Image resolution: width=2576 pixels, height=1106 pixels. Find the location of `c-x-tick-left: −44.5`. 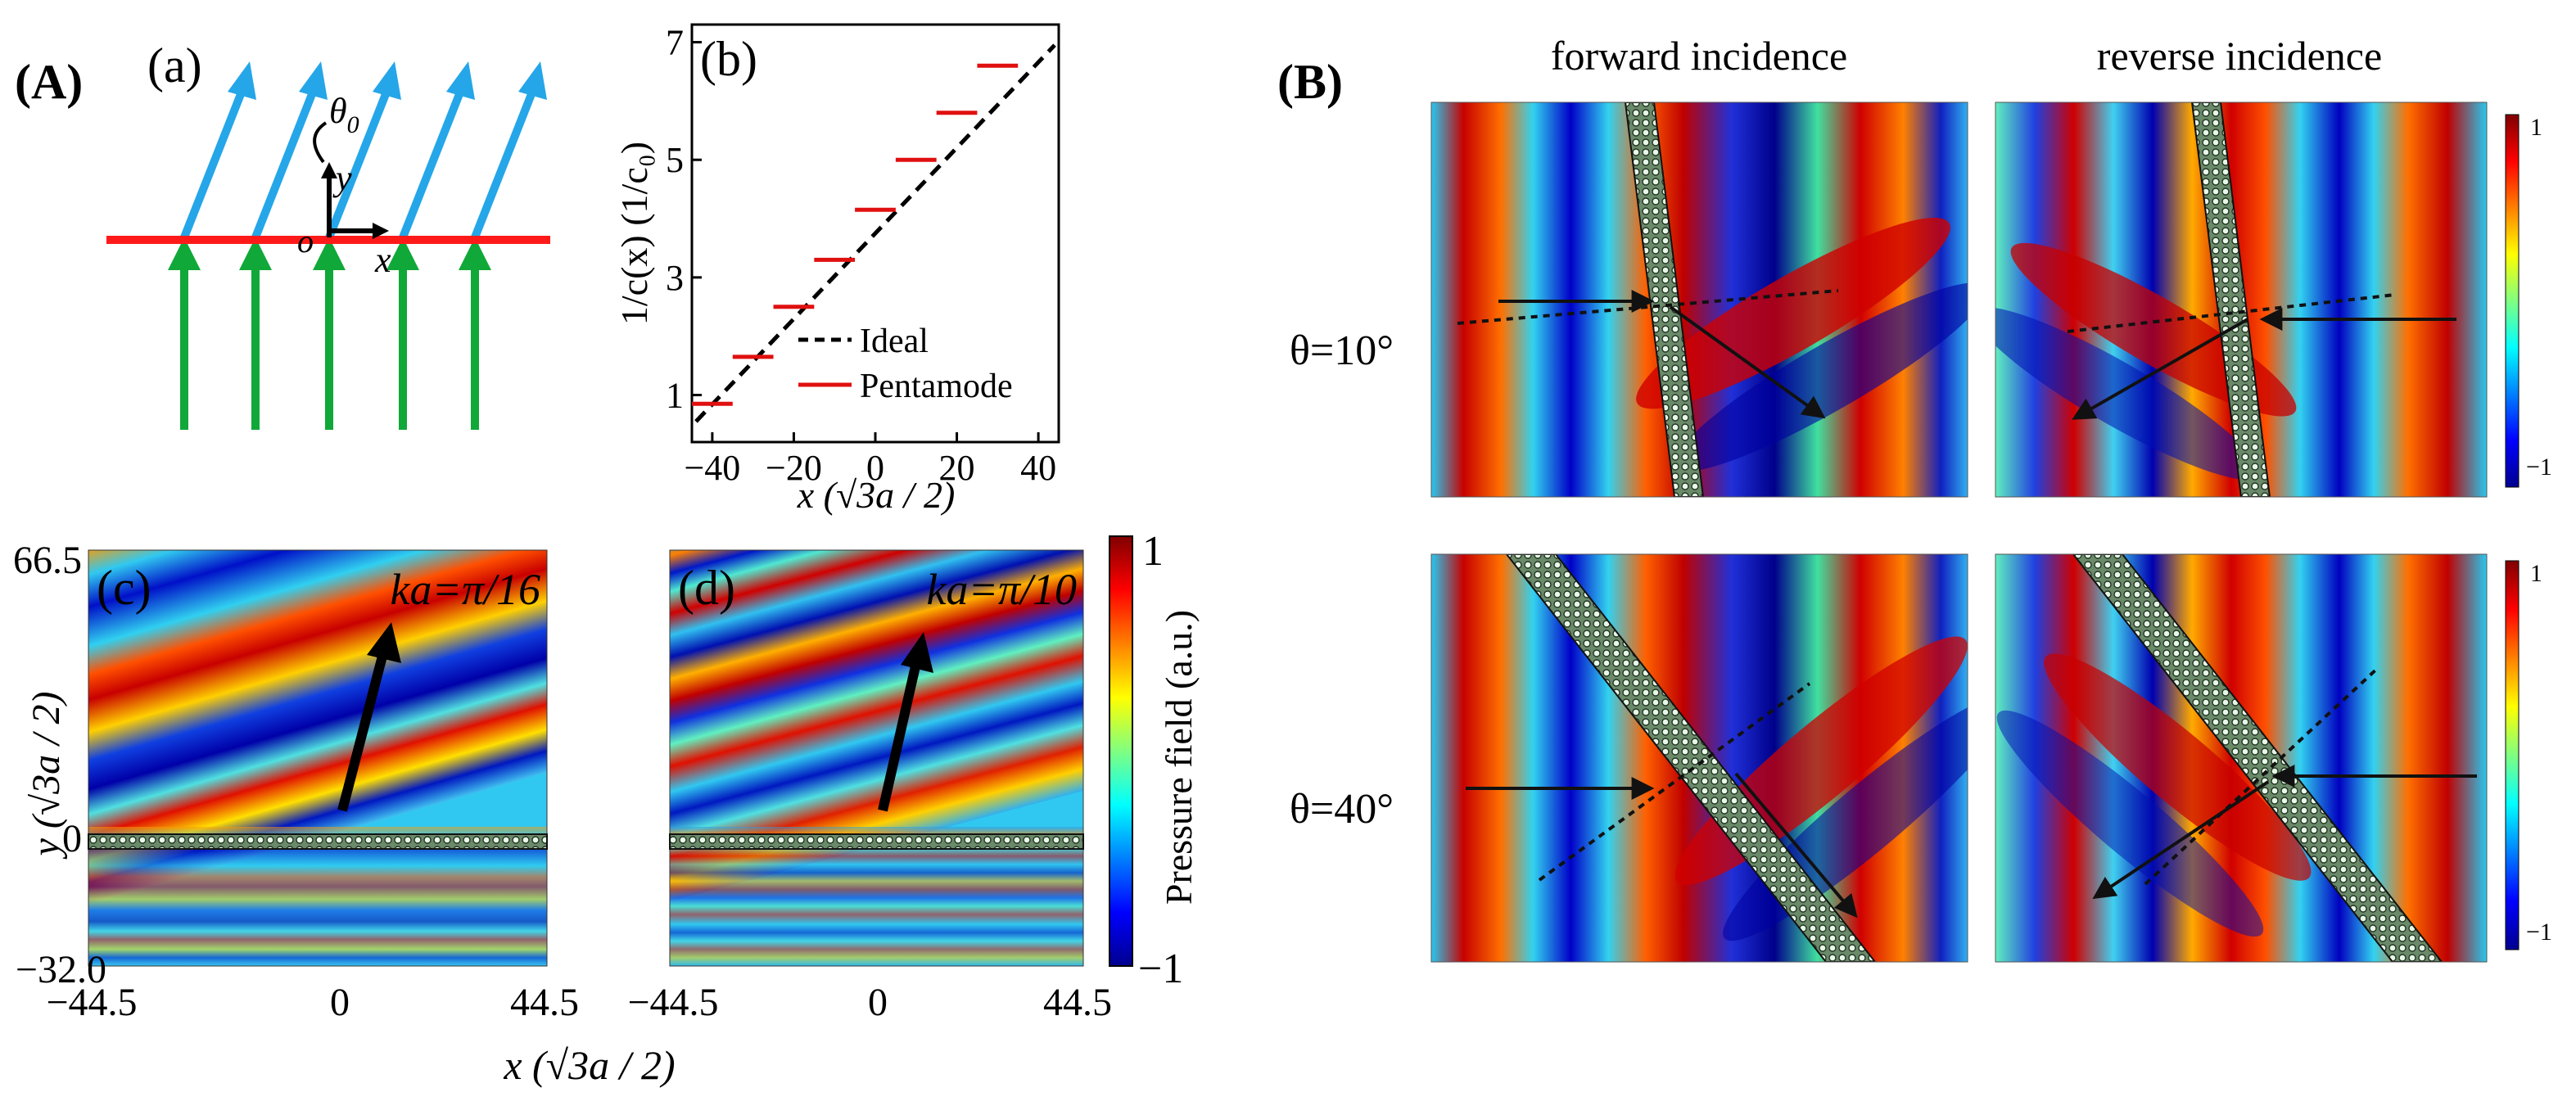

c-x-tick-left: −44.5 is located at coordinates (91, 1003).